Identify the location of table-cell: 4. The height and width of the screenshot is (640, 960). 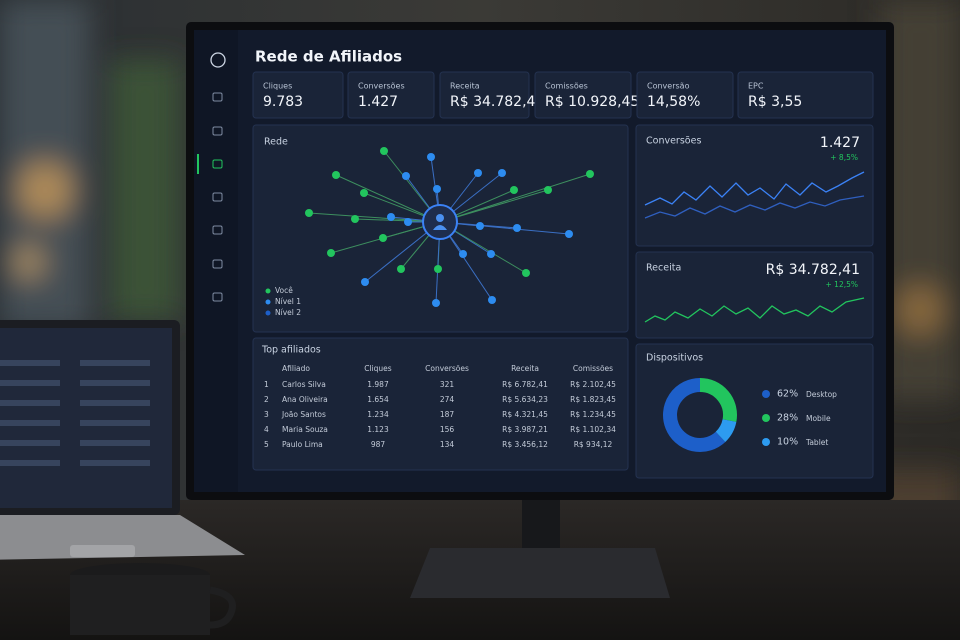
(266, 429).